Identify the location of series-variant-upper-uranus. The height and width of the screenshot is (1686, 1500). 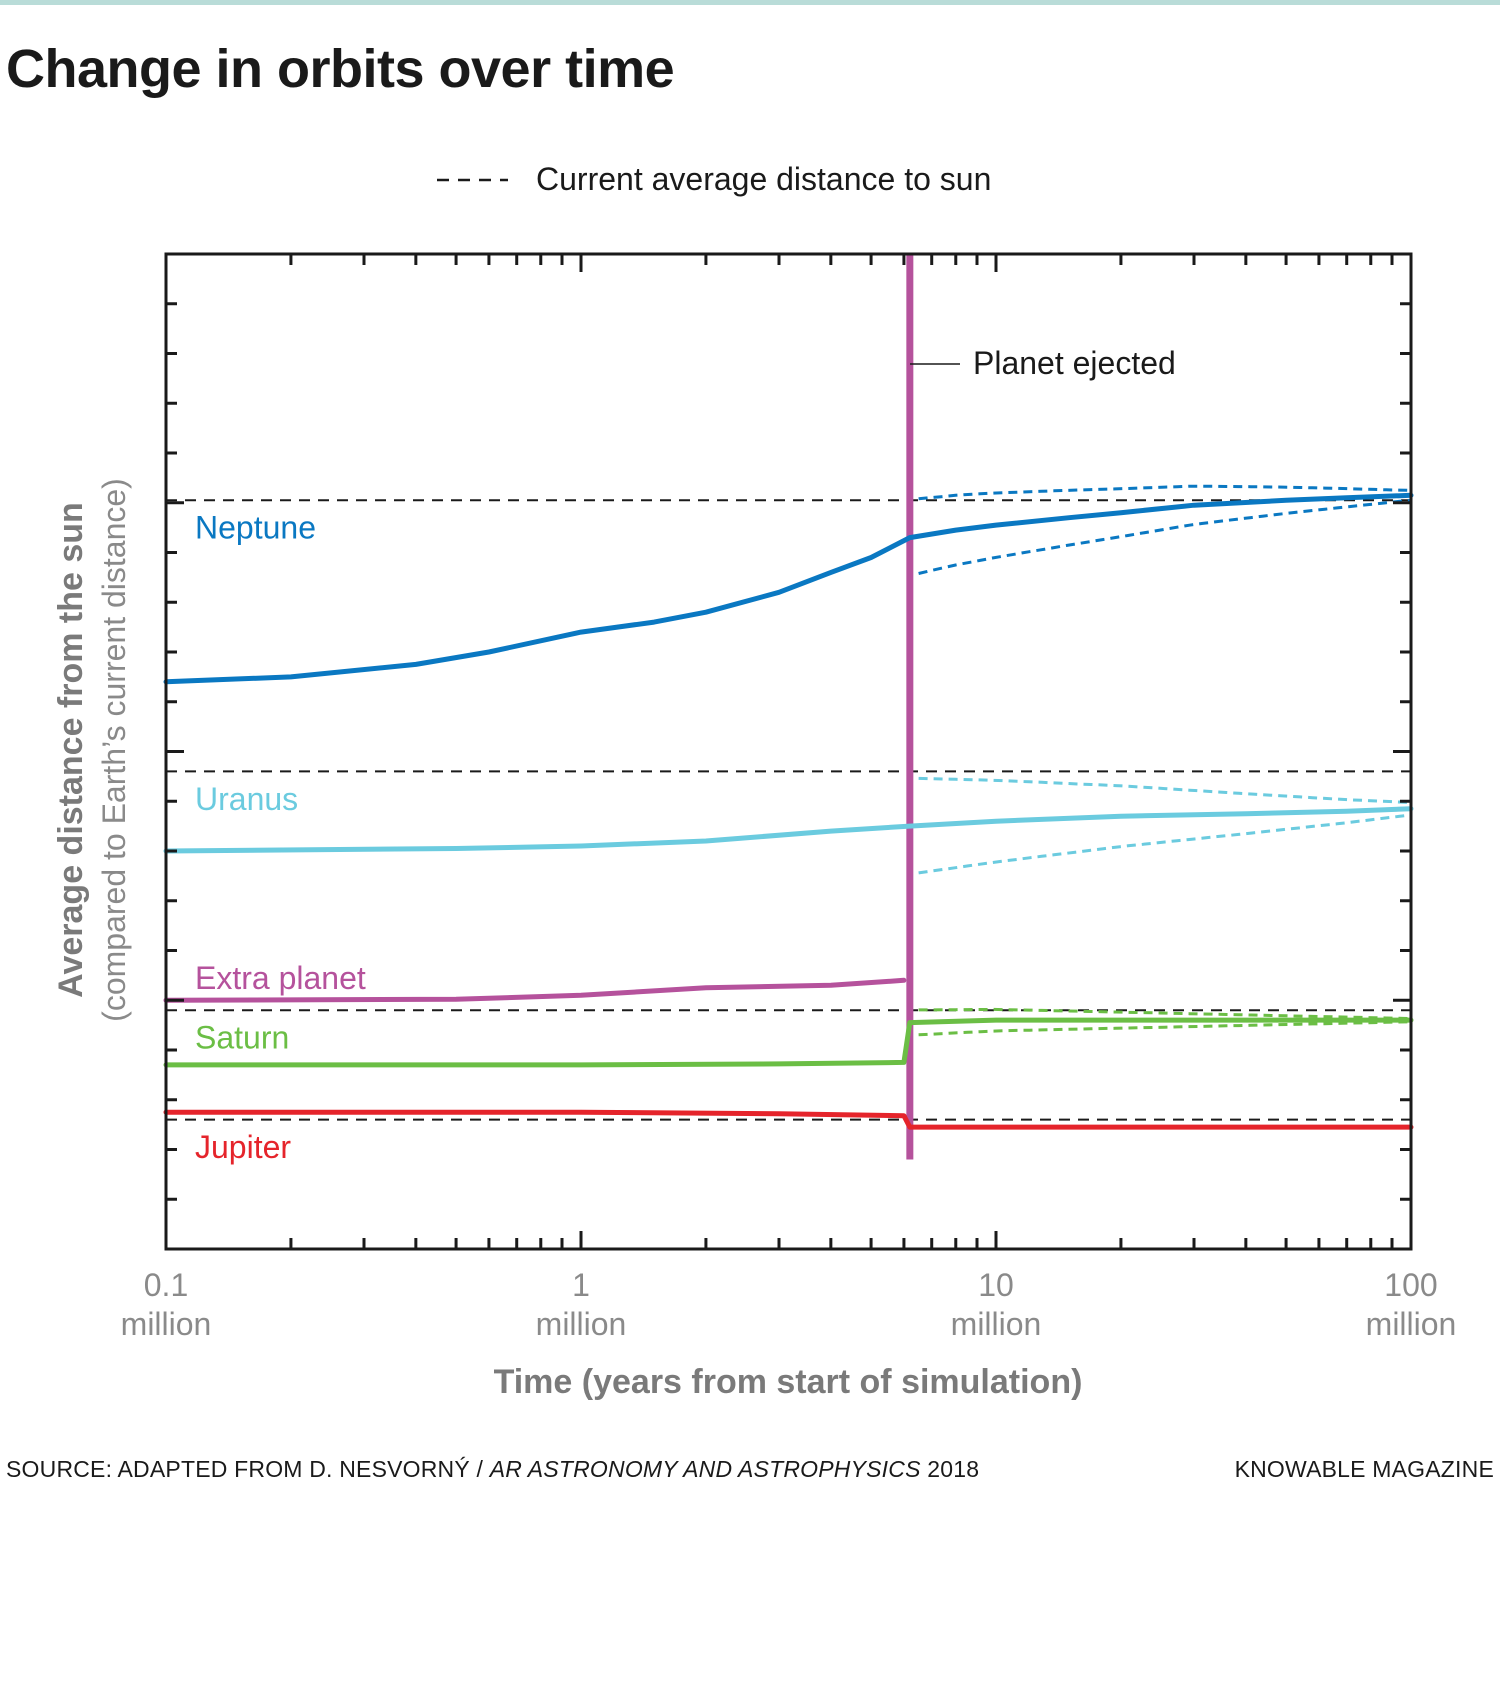
(1165, 790).